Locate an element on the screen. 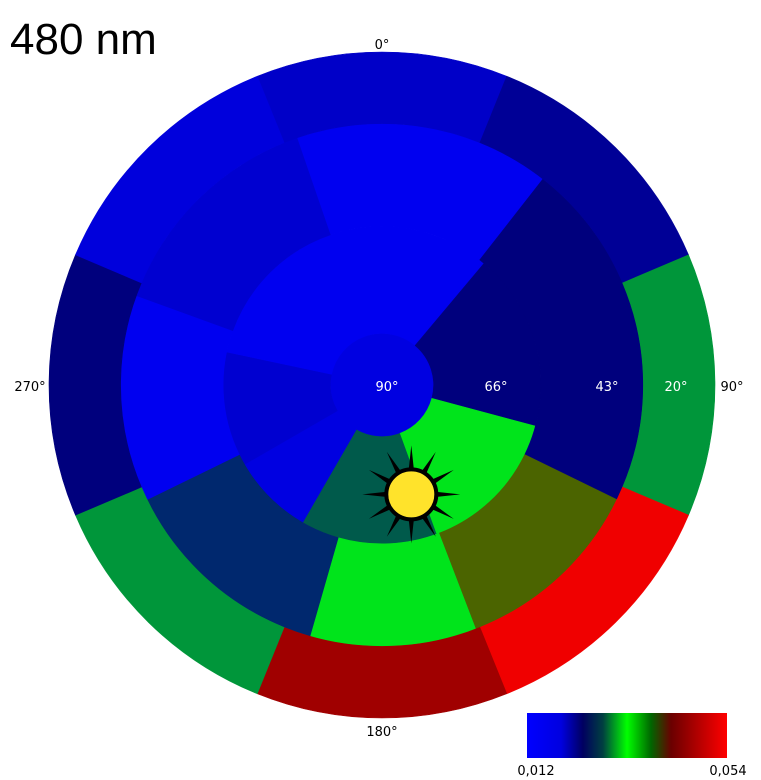 This screenshot has width=761, height=780. sun-rays is located at coordinates (411, 494).